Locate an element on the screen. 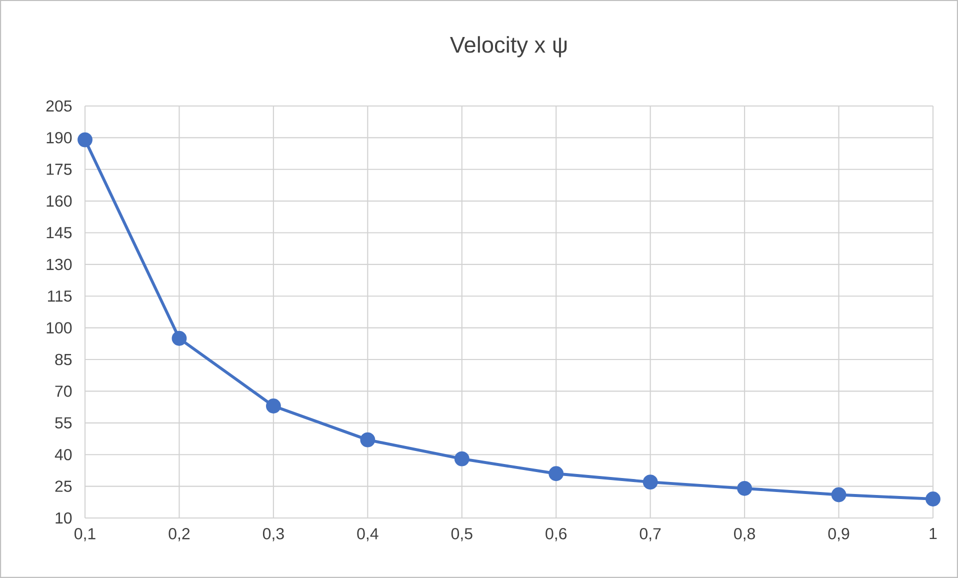 Image resolution: width=958 pixels, height=578 pixels. y-tick-label: 175 is located at coordinates (59, 169).